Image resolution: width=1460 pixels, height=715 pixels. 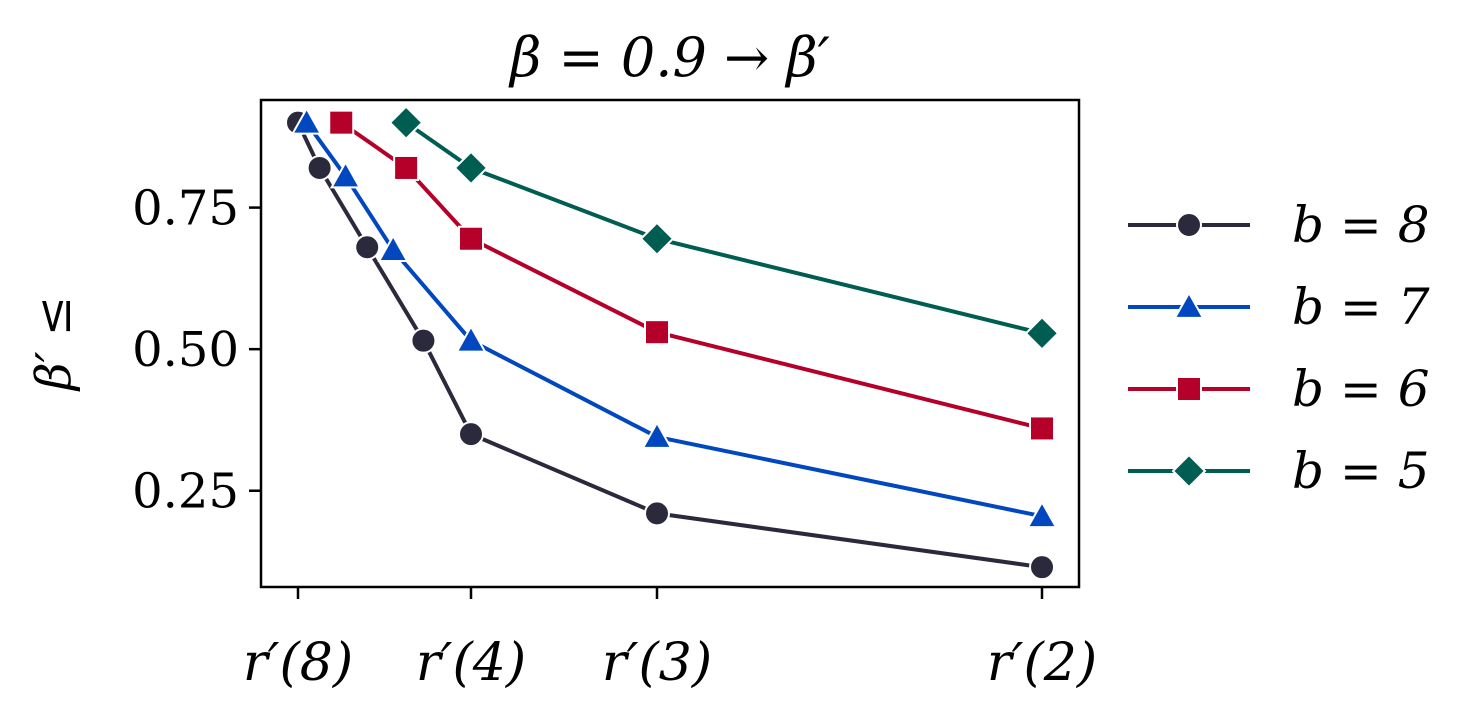 What do you see at coordinates (185, 492) in the screenshot?
I see `y-tick-label: 0.25` at bounding box center [185, 492].